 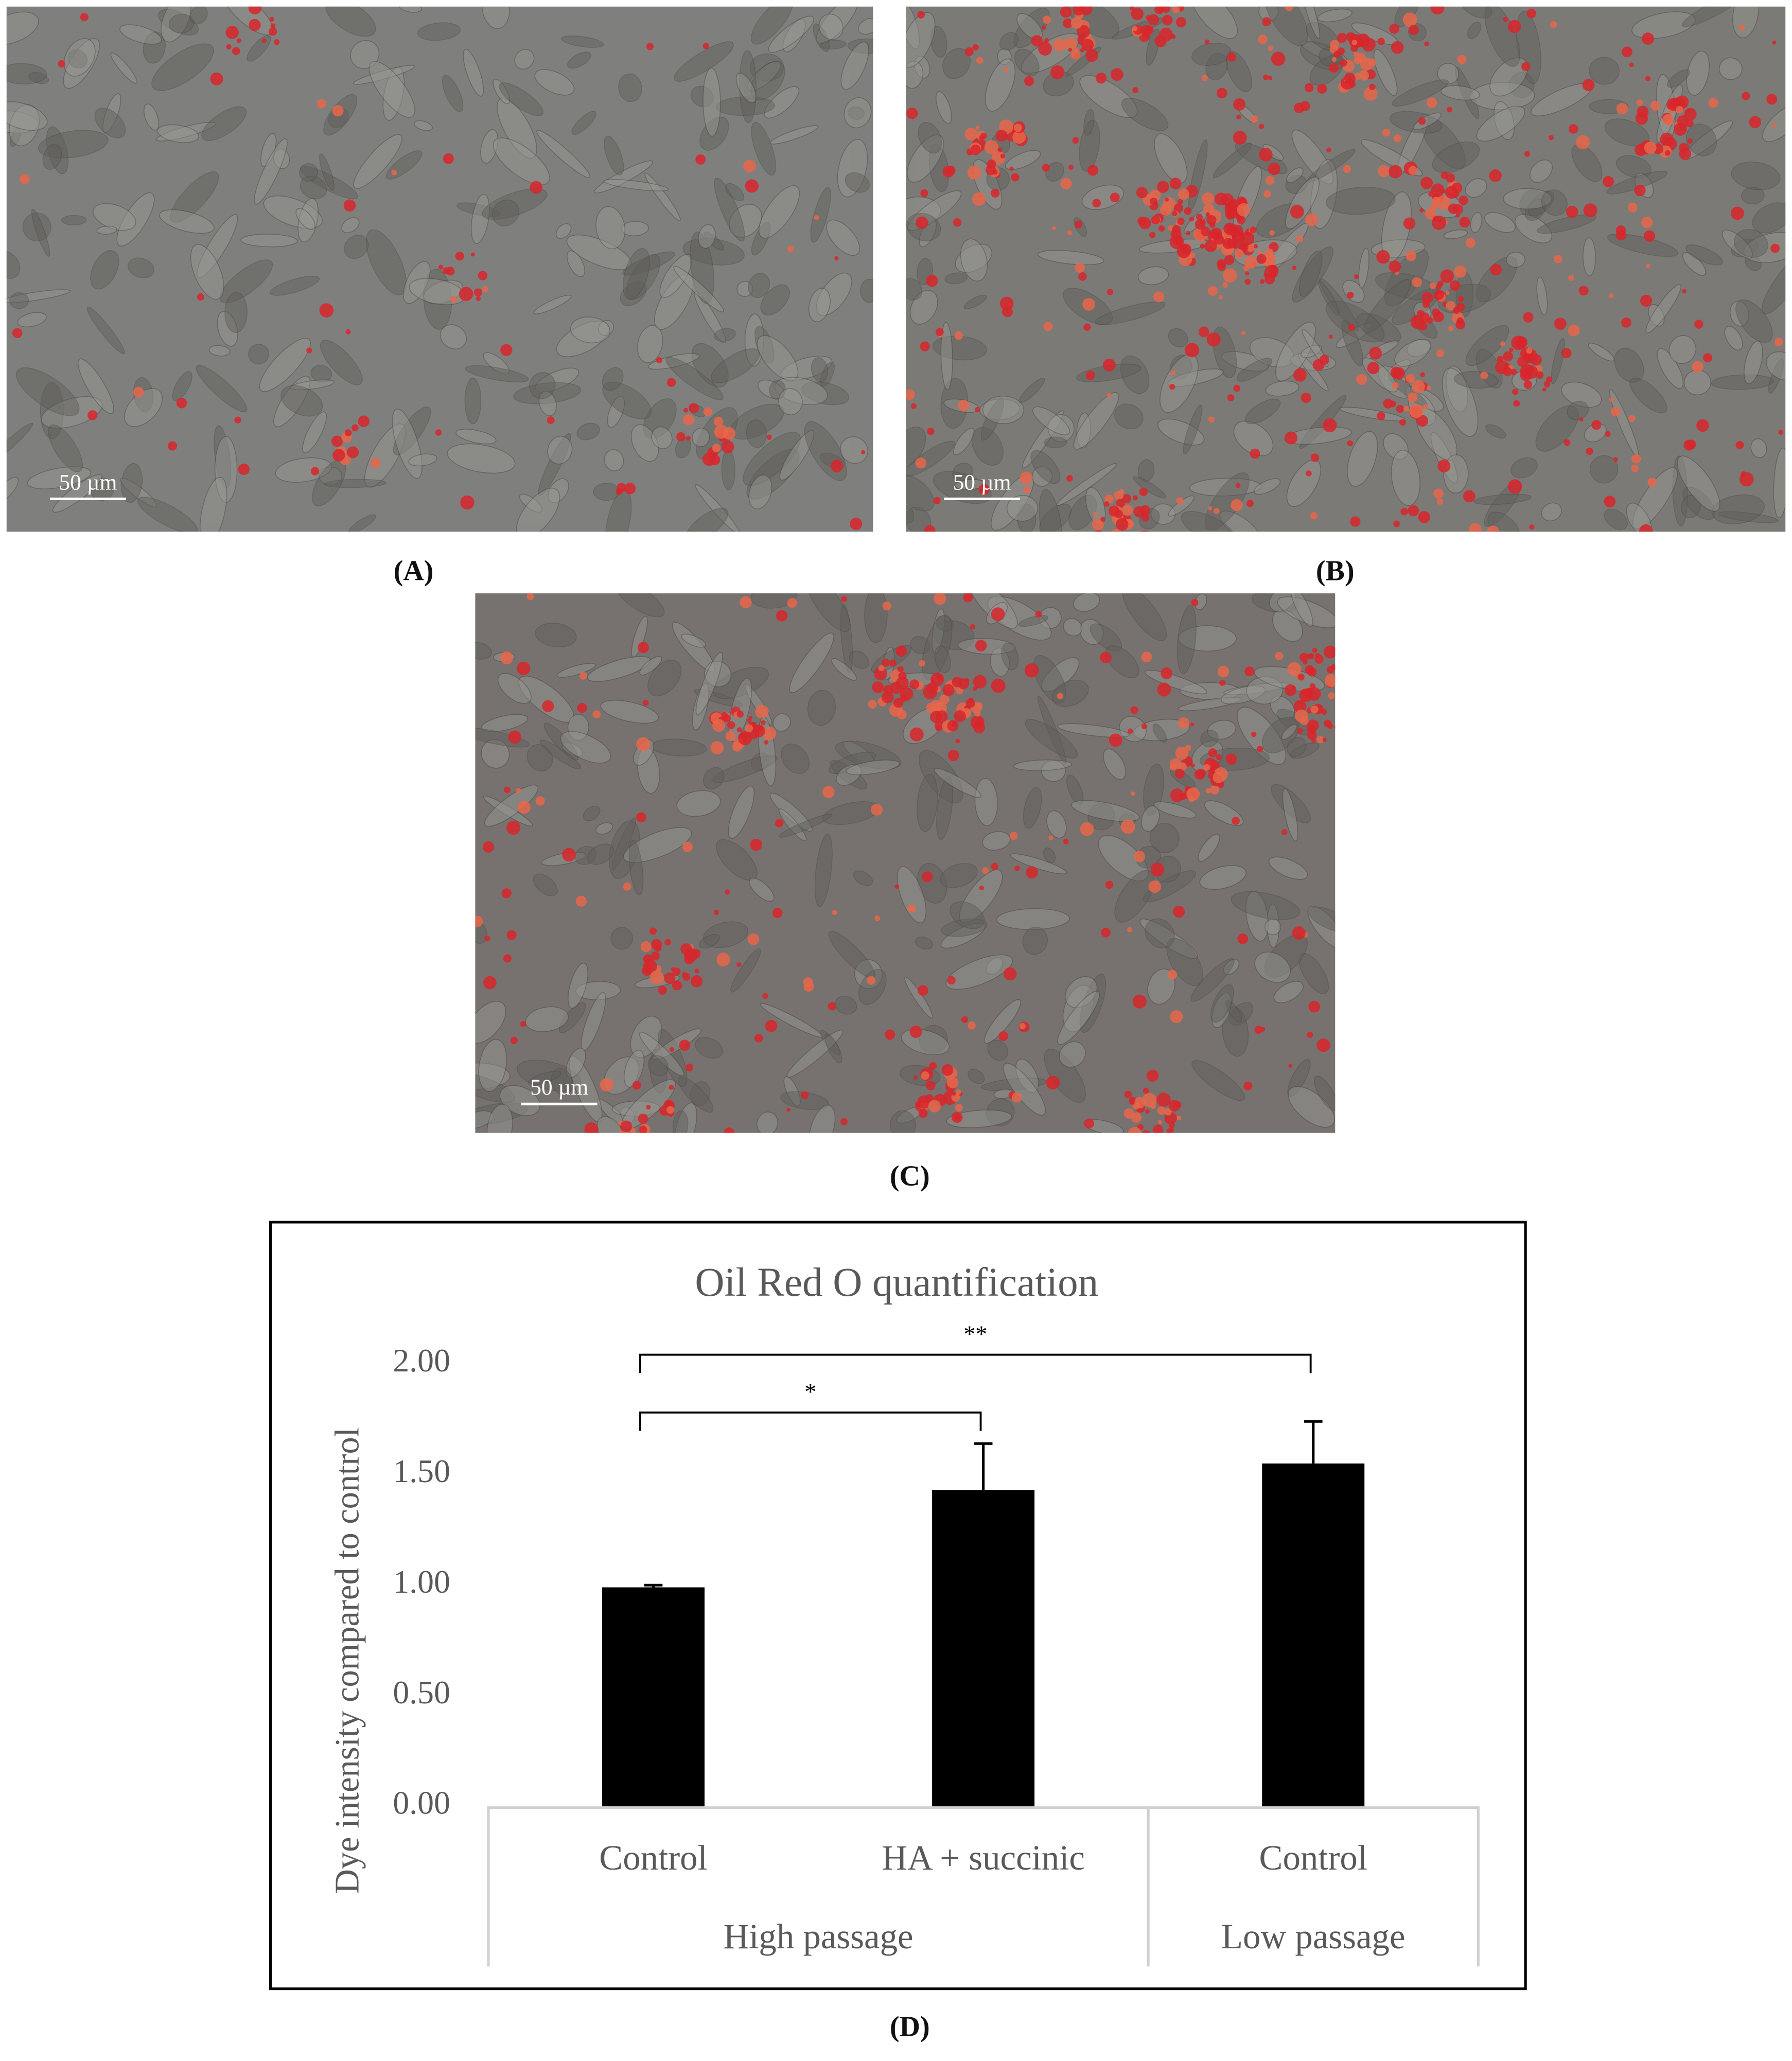 I want to click on significance-label: *, so click(x=810, y=1392).